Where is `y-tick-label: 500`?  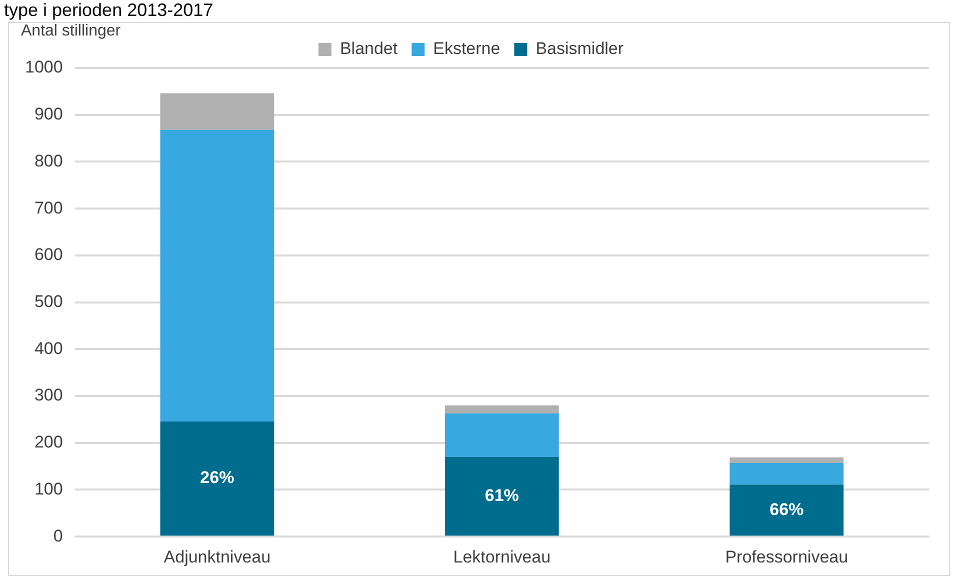
y-tick-label: 500 is located at coordinates (48, 301).